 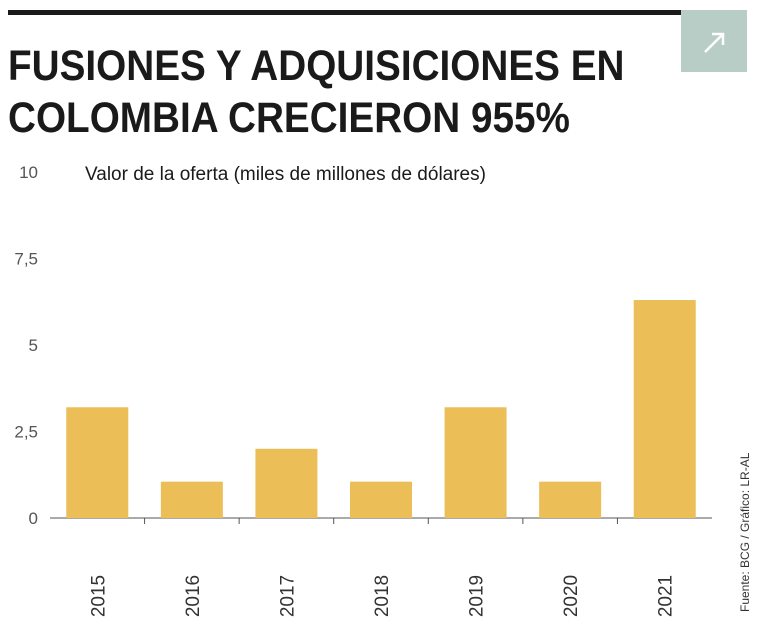 I want to click on bar-2020, so click(x=570, y=499).